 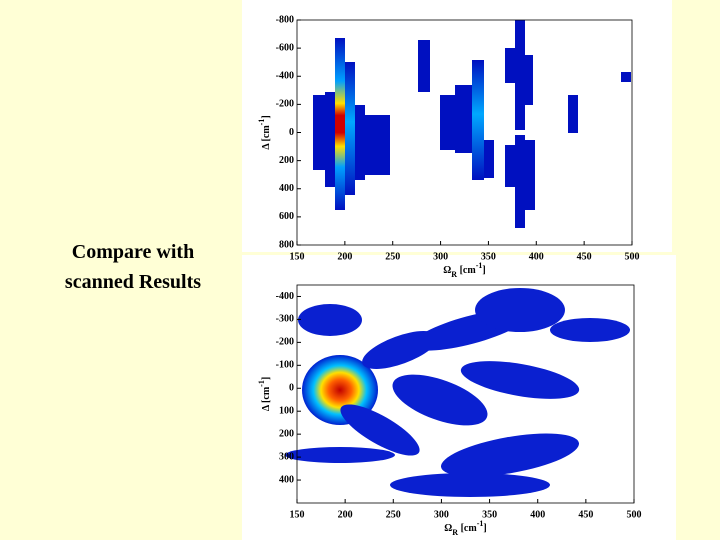 What do you see at coordinates (286, 244) in the screenshot?
I see `y-tick-label: 800` at bounding box center [286, 244].